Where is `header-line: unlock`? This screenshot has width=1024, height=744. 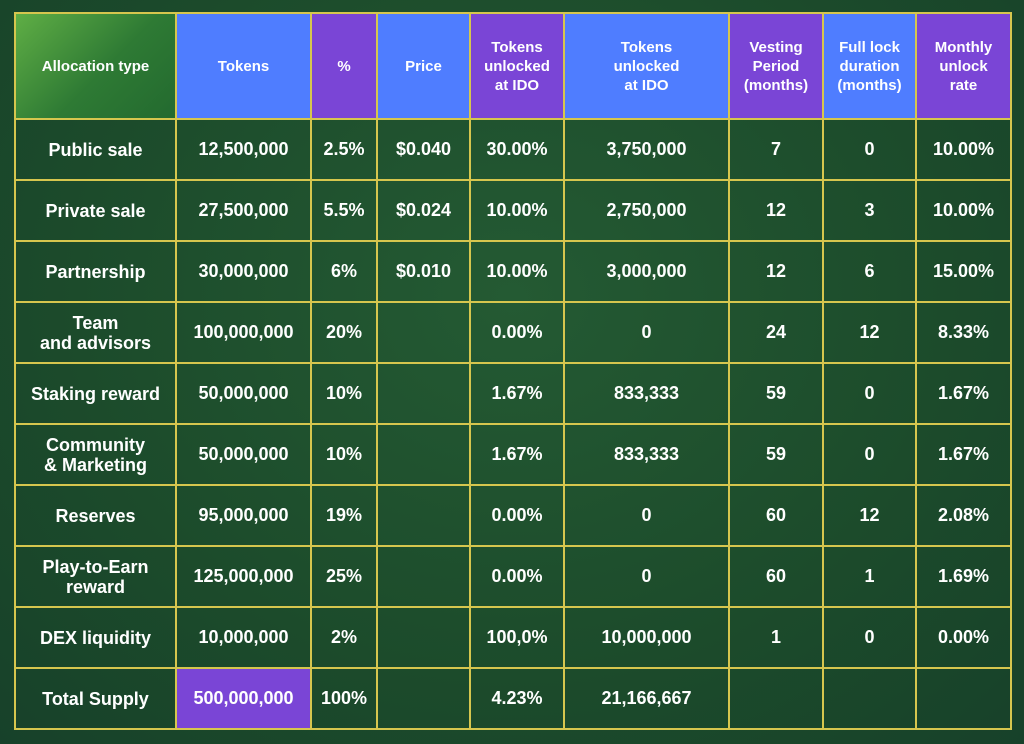
header-line: unlock is located at coordinates (963, 66).